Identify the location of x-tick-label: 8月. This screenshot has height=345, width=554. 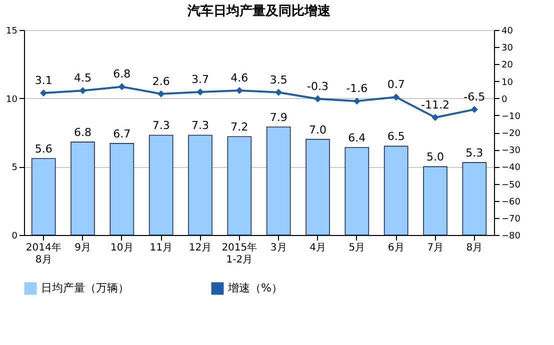
(474, 248).